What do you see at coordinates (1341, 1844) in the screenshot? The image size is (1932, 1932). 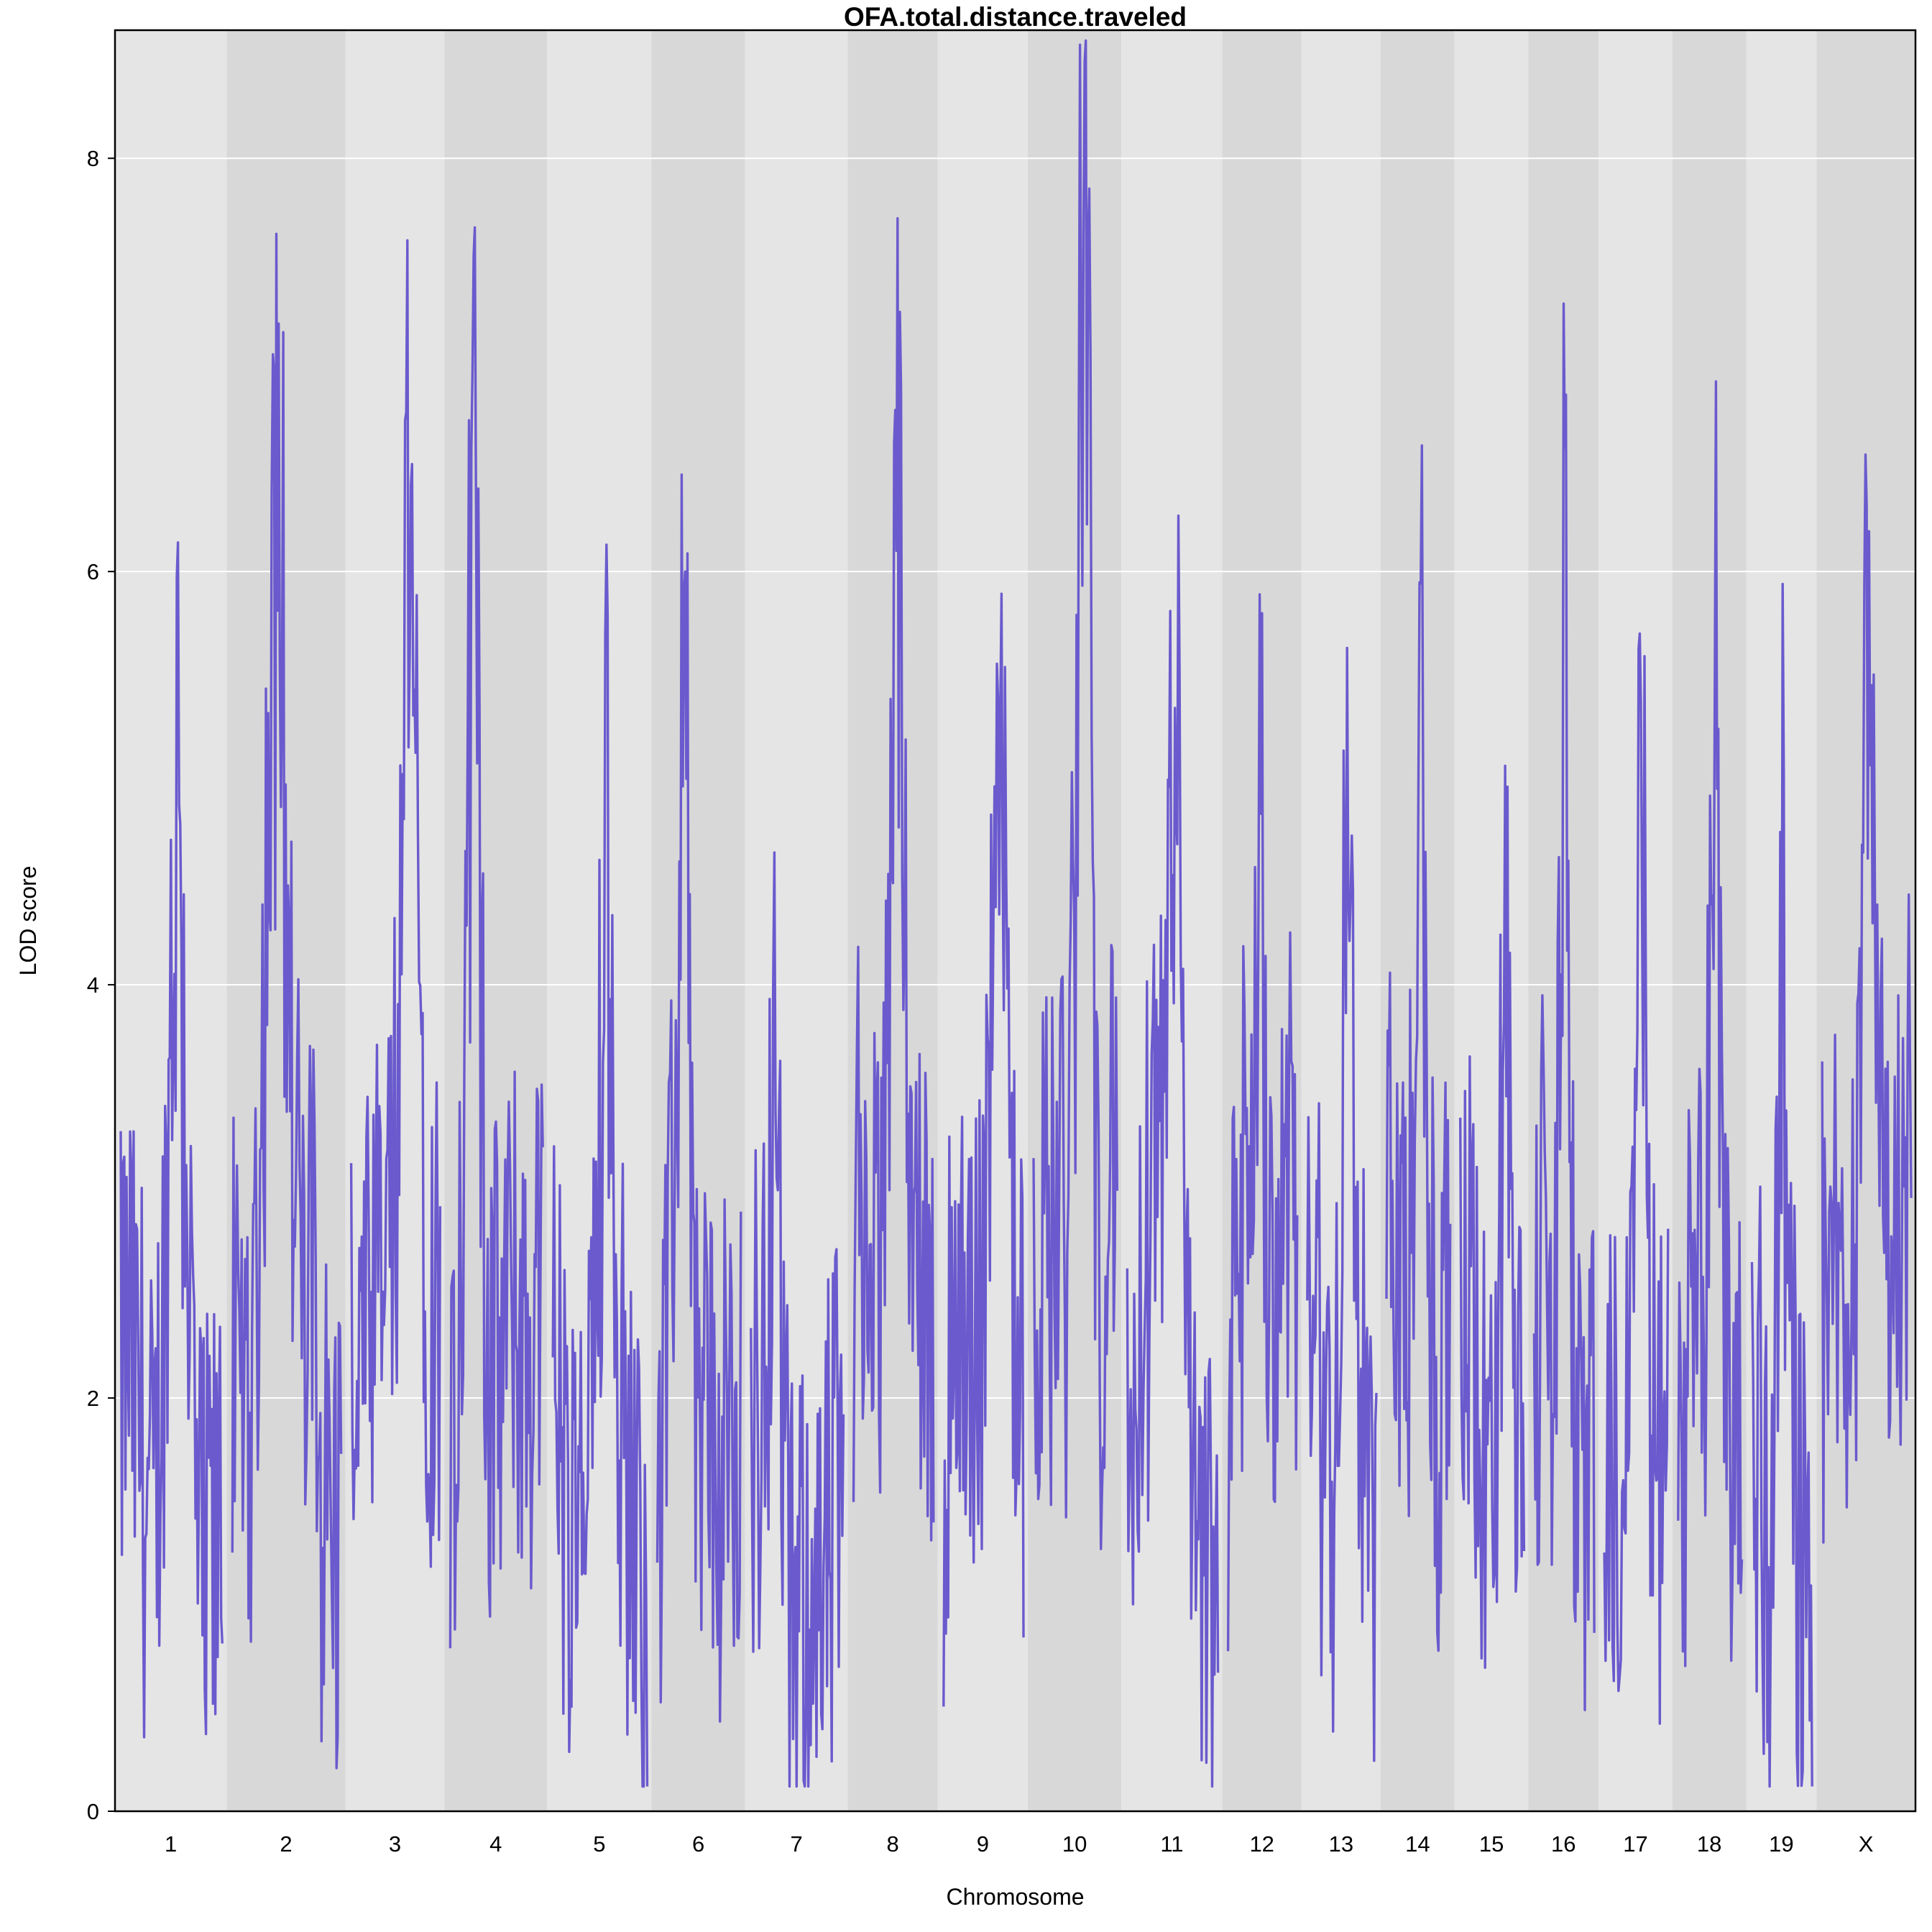 I see `x-tick-label-13: 13` at bounding box center [1341, 1844].